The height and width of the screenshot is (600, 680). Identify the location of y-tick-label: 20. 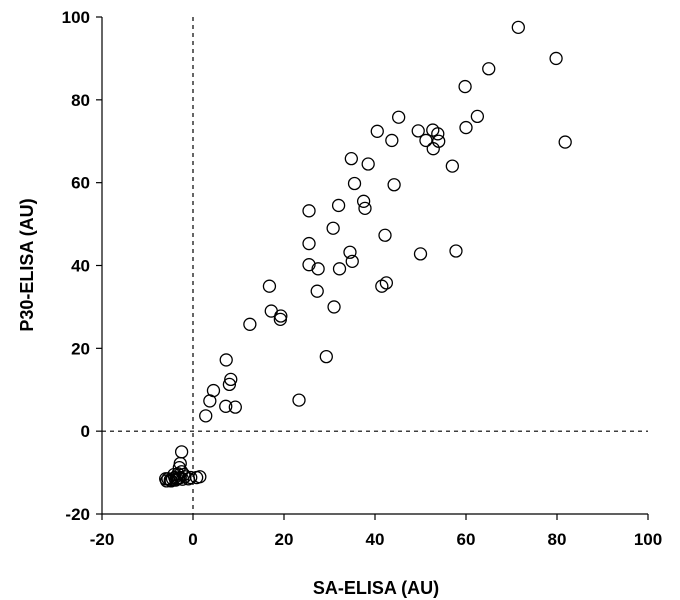
(80, 348).